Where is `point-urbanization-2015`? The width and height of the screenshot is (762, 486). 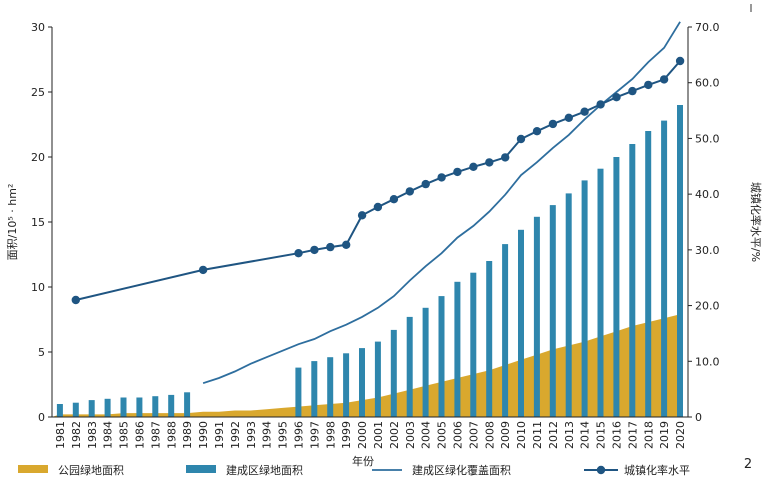
point-urbanization-2015 is located at coordinates (600, 104).